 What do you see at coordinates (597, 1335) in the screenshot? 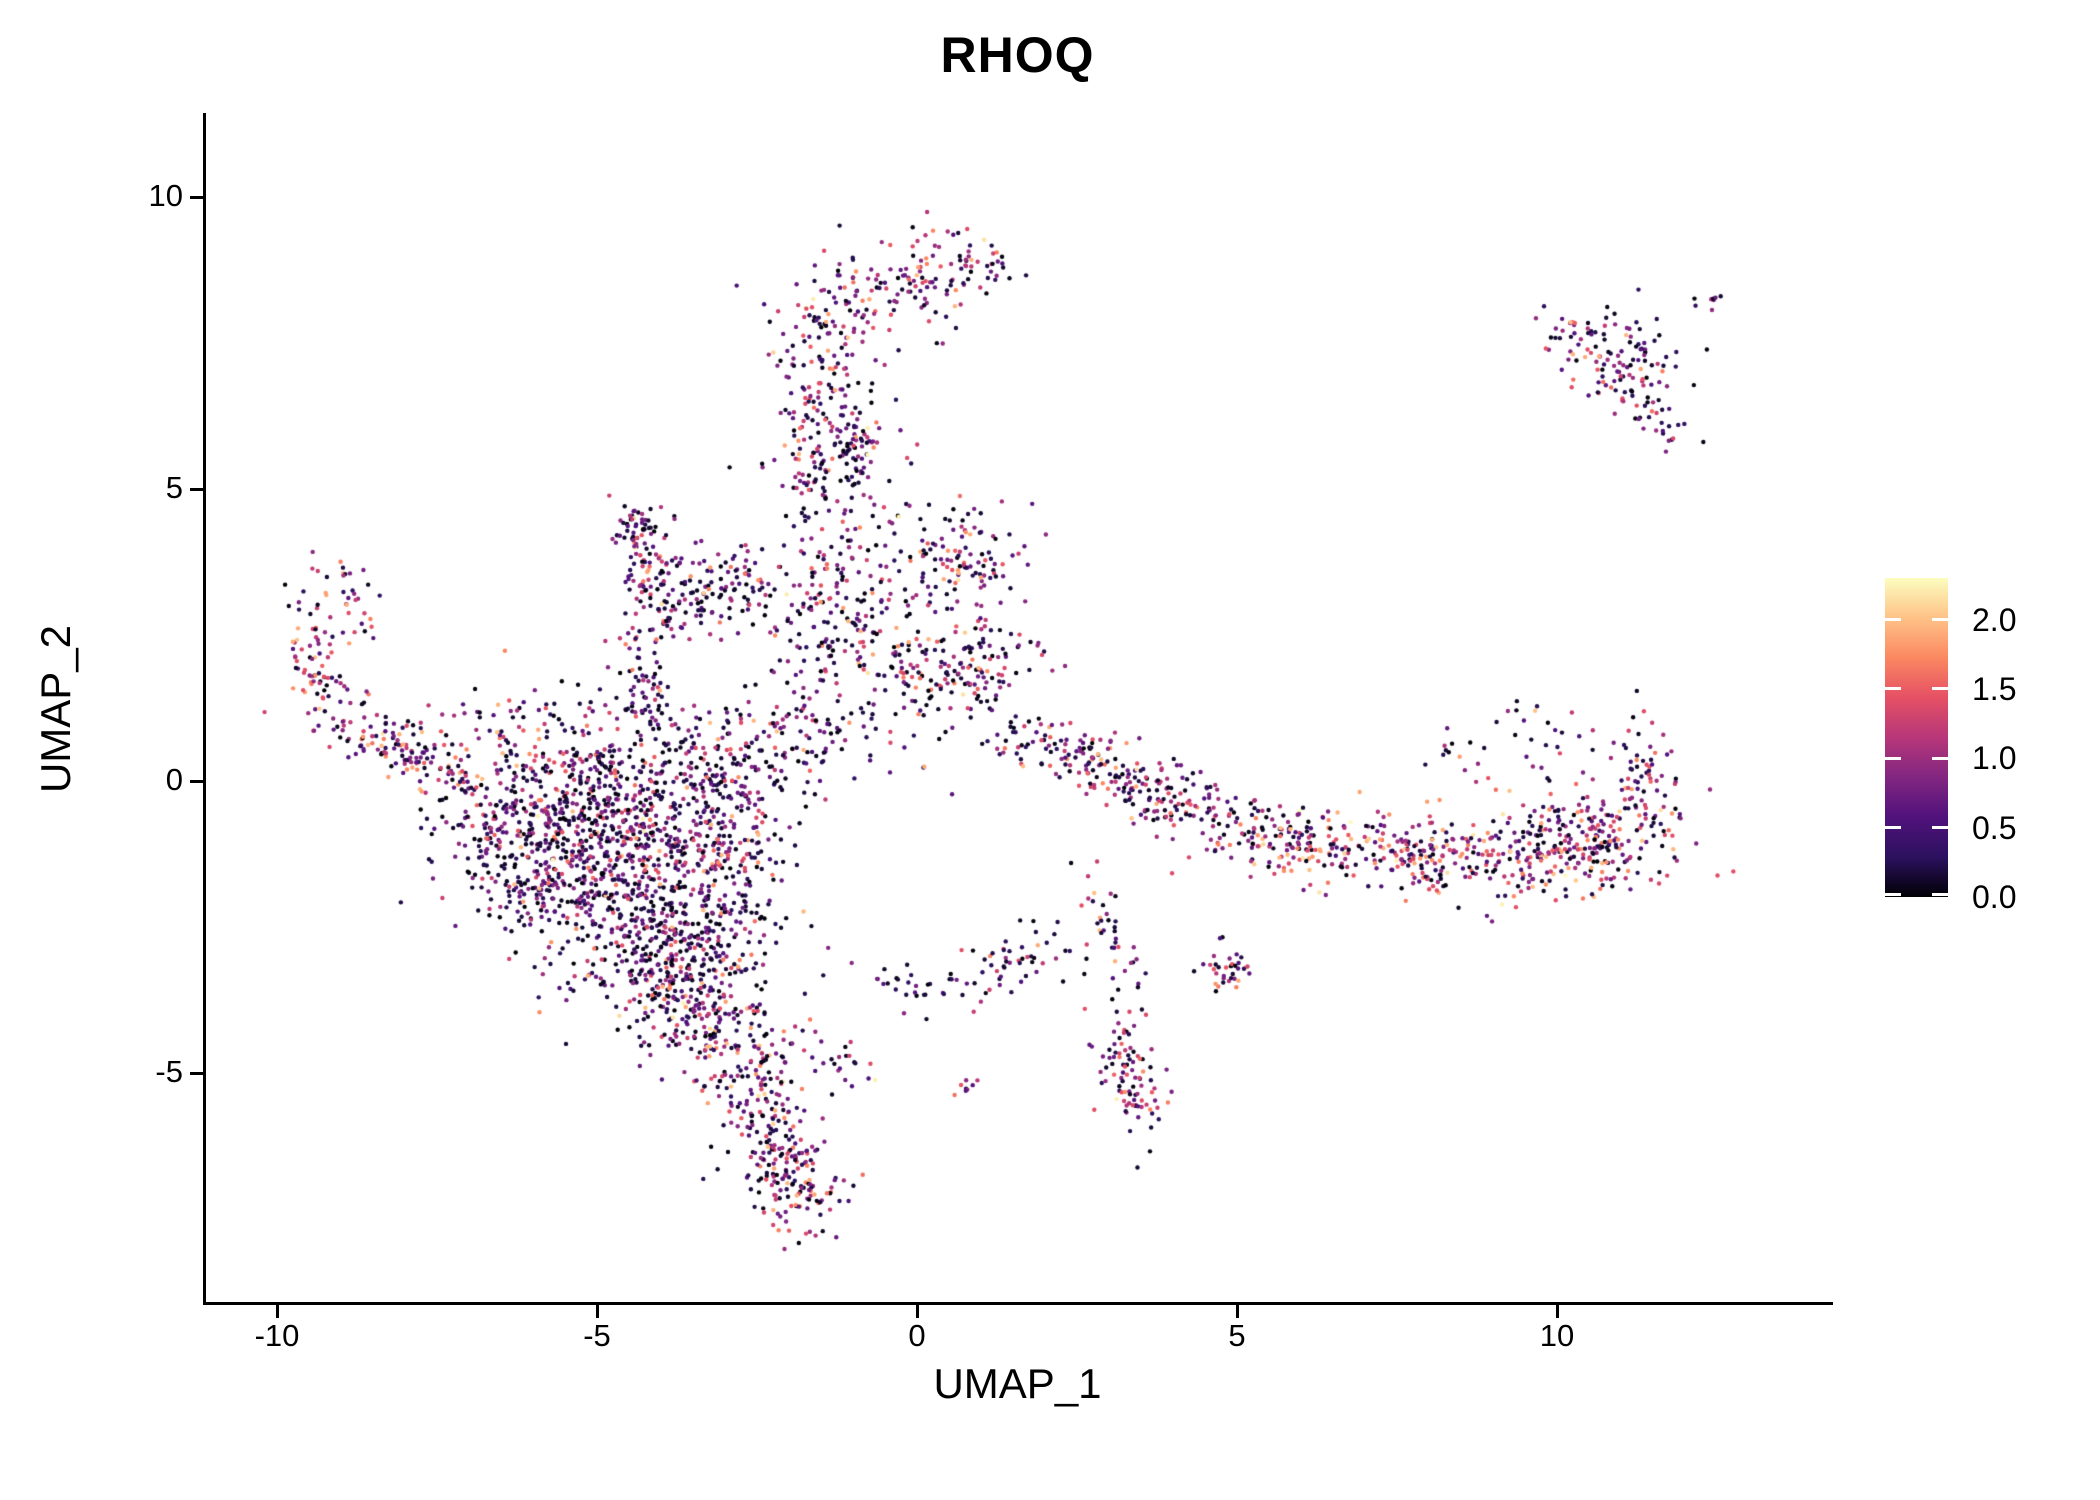
I see `x-tick-label: -5` at bounding box center [597, 1335].